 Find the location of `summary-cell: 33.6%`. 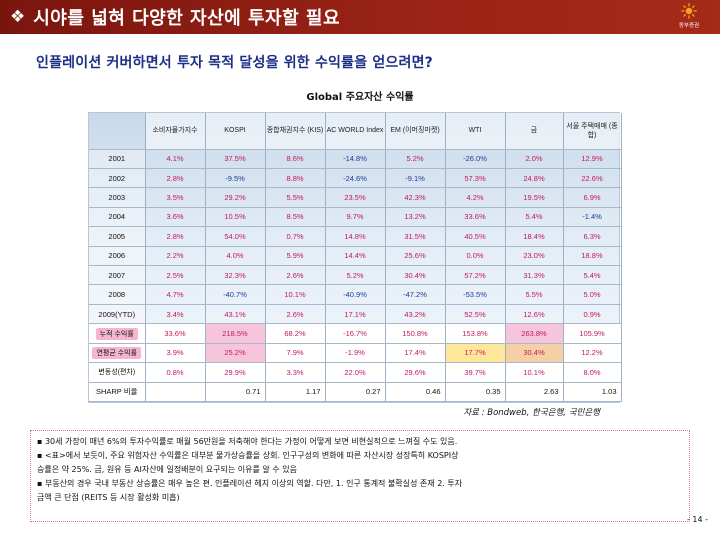

summary-cell: 33.6% is located at coordinates (175, 333).